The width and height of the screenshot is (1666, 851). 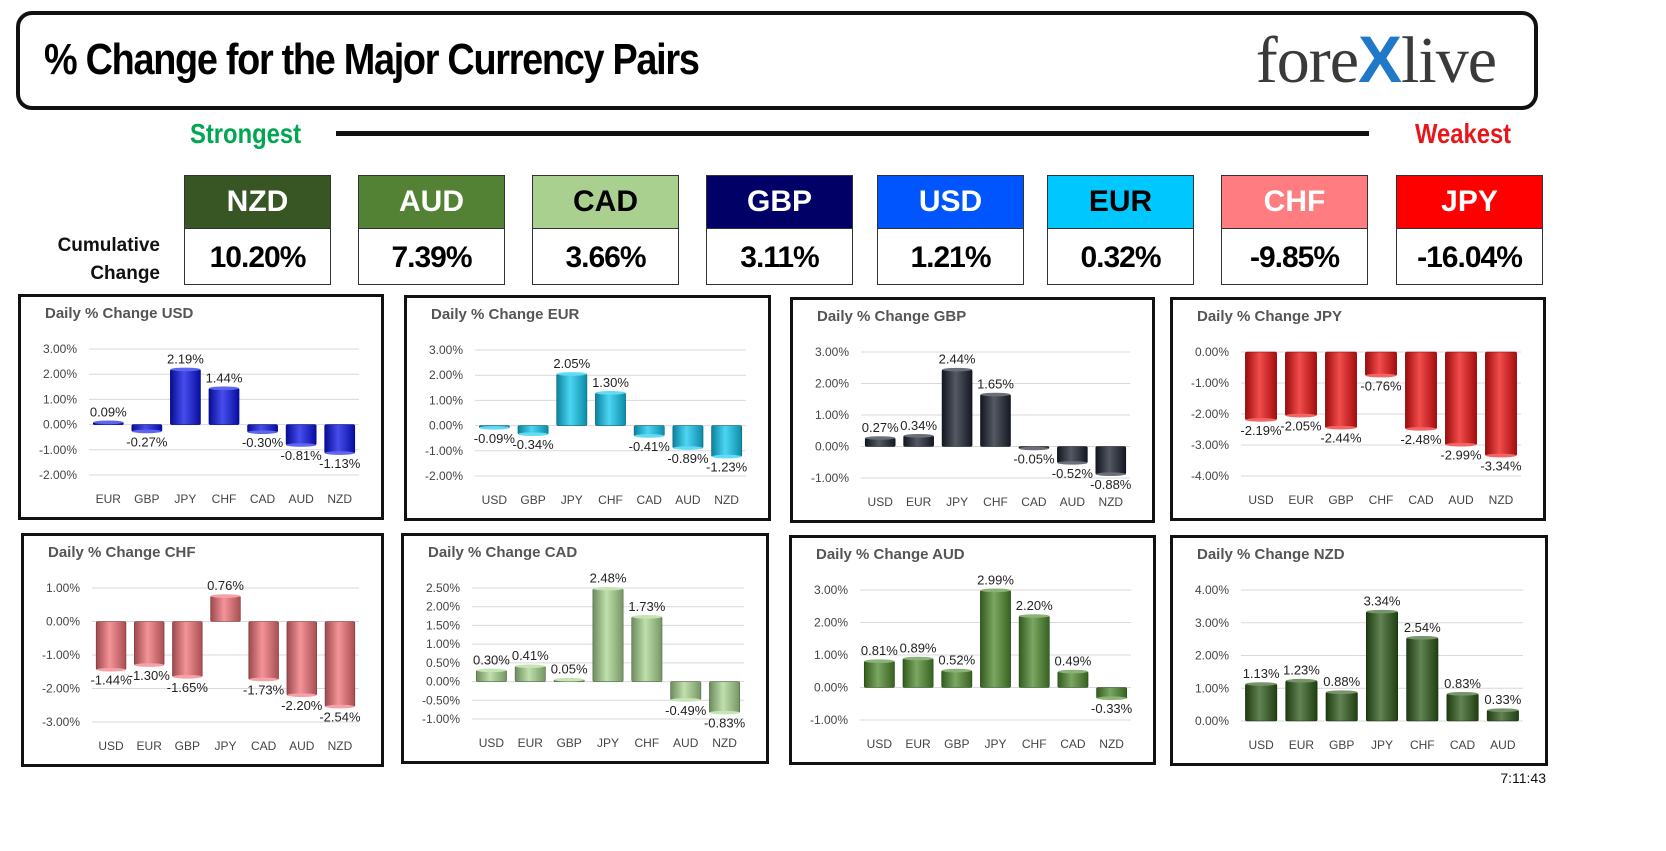 What do you see at coordinates (1301, 670) in the screenshot?
I see `data-label: 1.23%` at bounding box center [1301, 670].